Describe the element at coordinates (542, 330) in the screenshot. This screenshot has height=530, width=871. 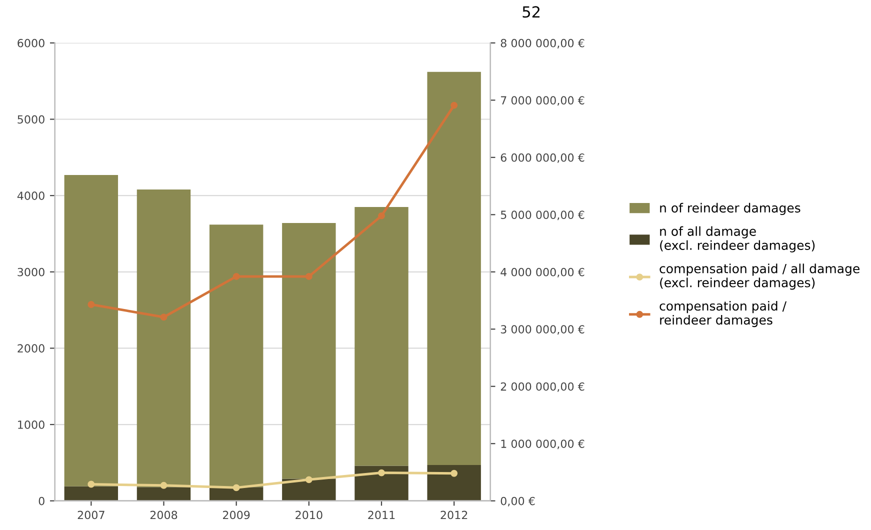
I see `y2-tick-label: 3 000 000,00 €` at that location.